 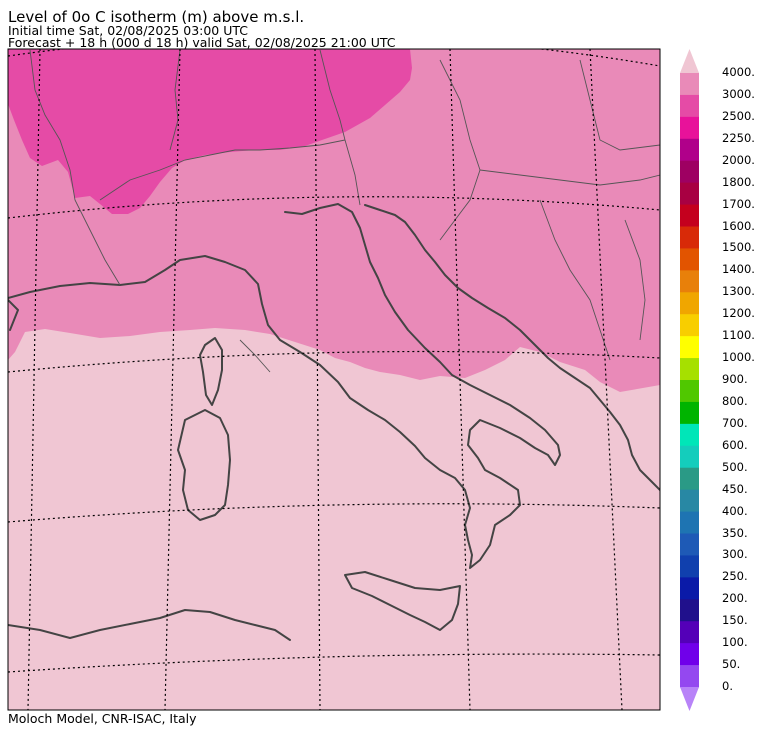 I want to click on legend-label: 350., so click(x=735, y=532).